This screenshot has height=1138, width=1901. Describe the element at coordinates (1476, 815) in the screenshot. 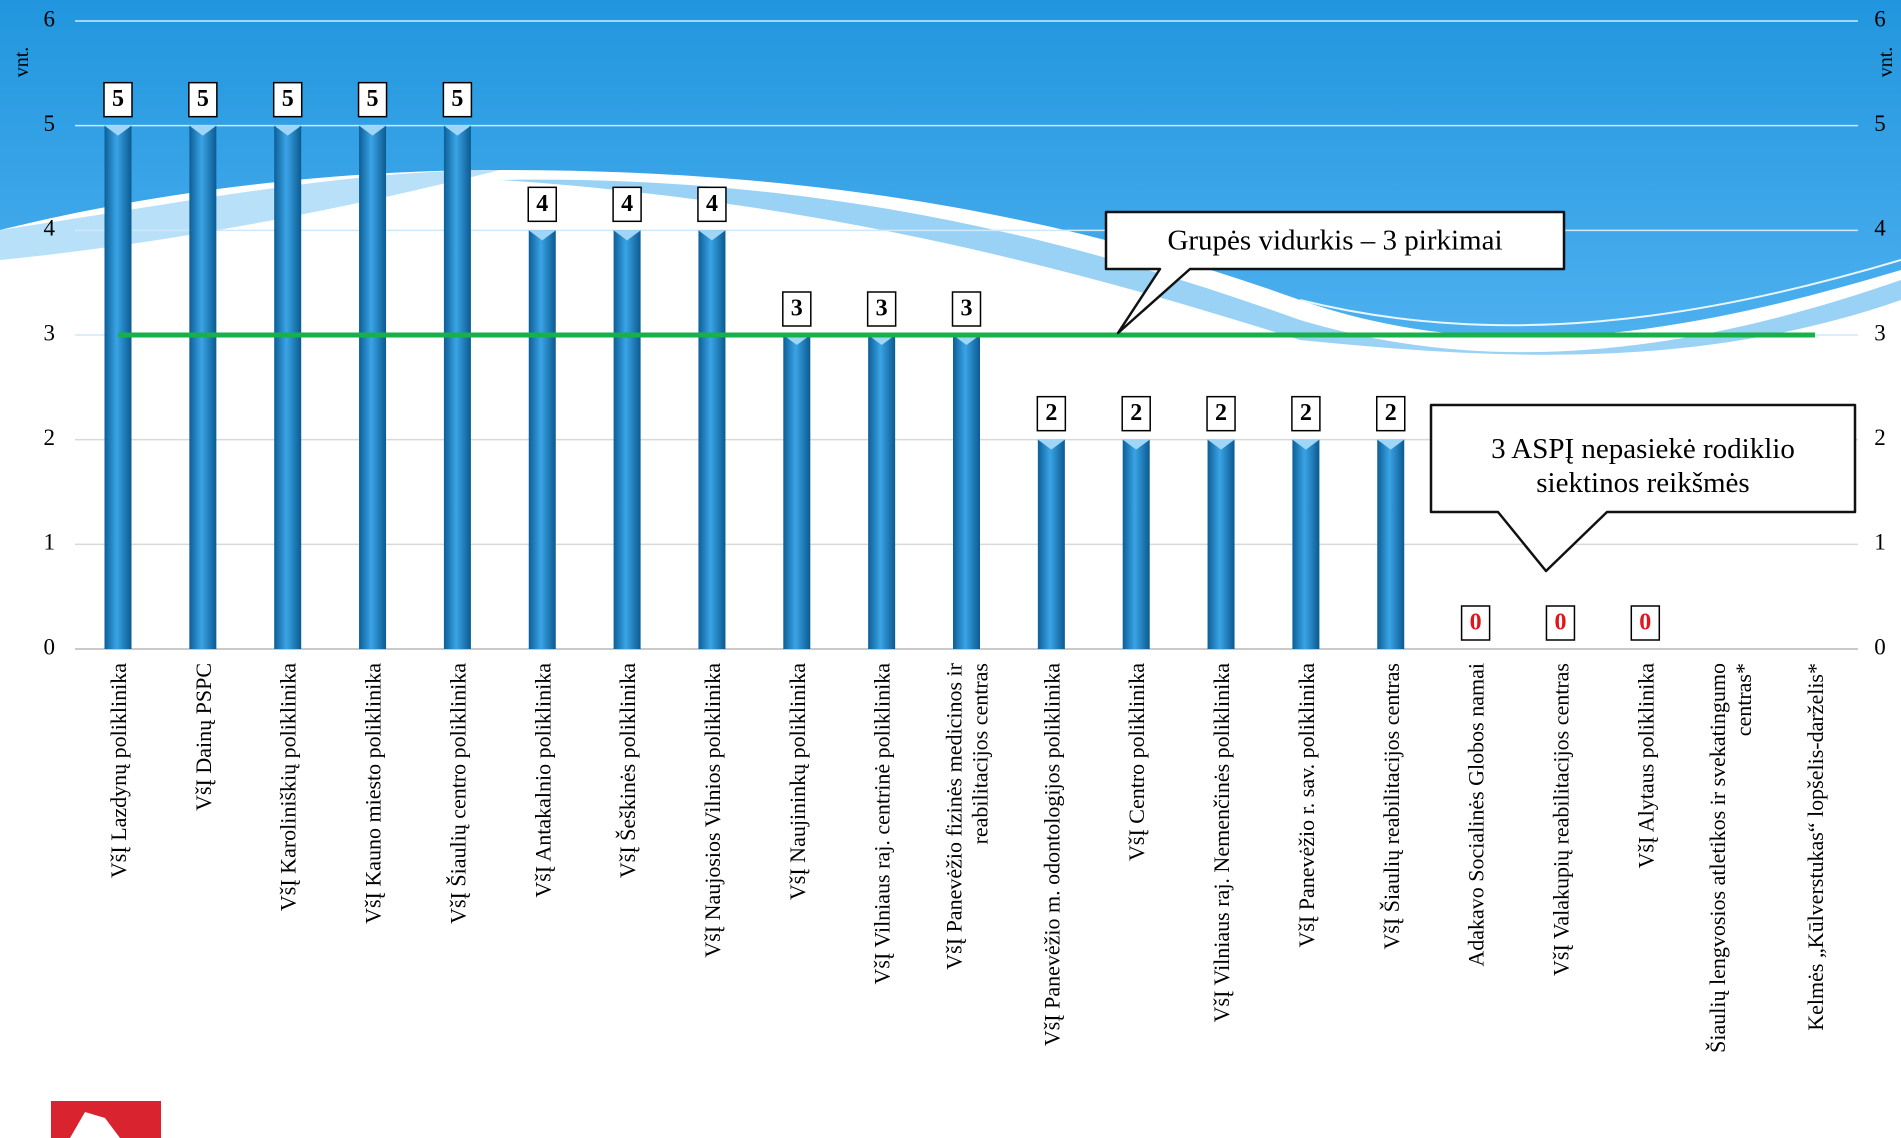

I see `x-tick-label: Adakavo Socialinės Globos namai` at that location.